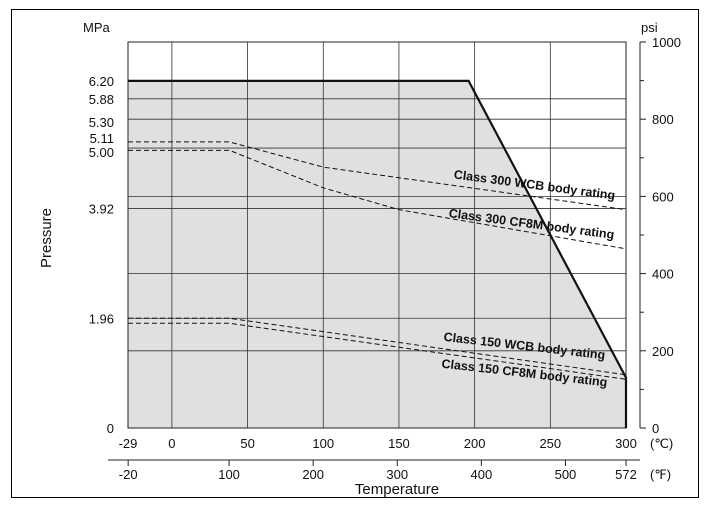  Describe the element at coordinates (655, 428) in the screenshot. I see `psi-tick-label: 0` at that location.